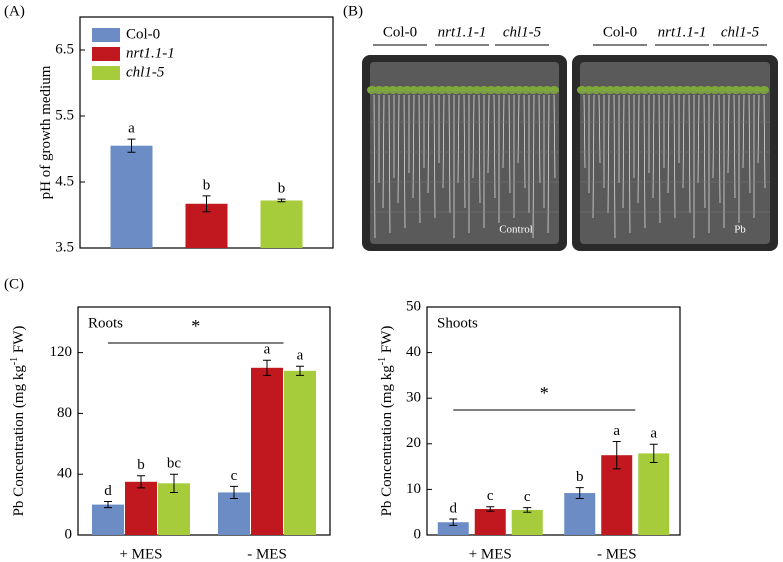 The image size is (783, 562). Describe the element at coordinates (740, 230) in the screenshot. I see `plate-label: Pb` at that location.